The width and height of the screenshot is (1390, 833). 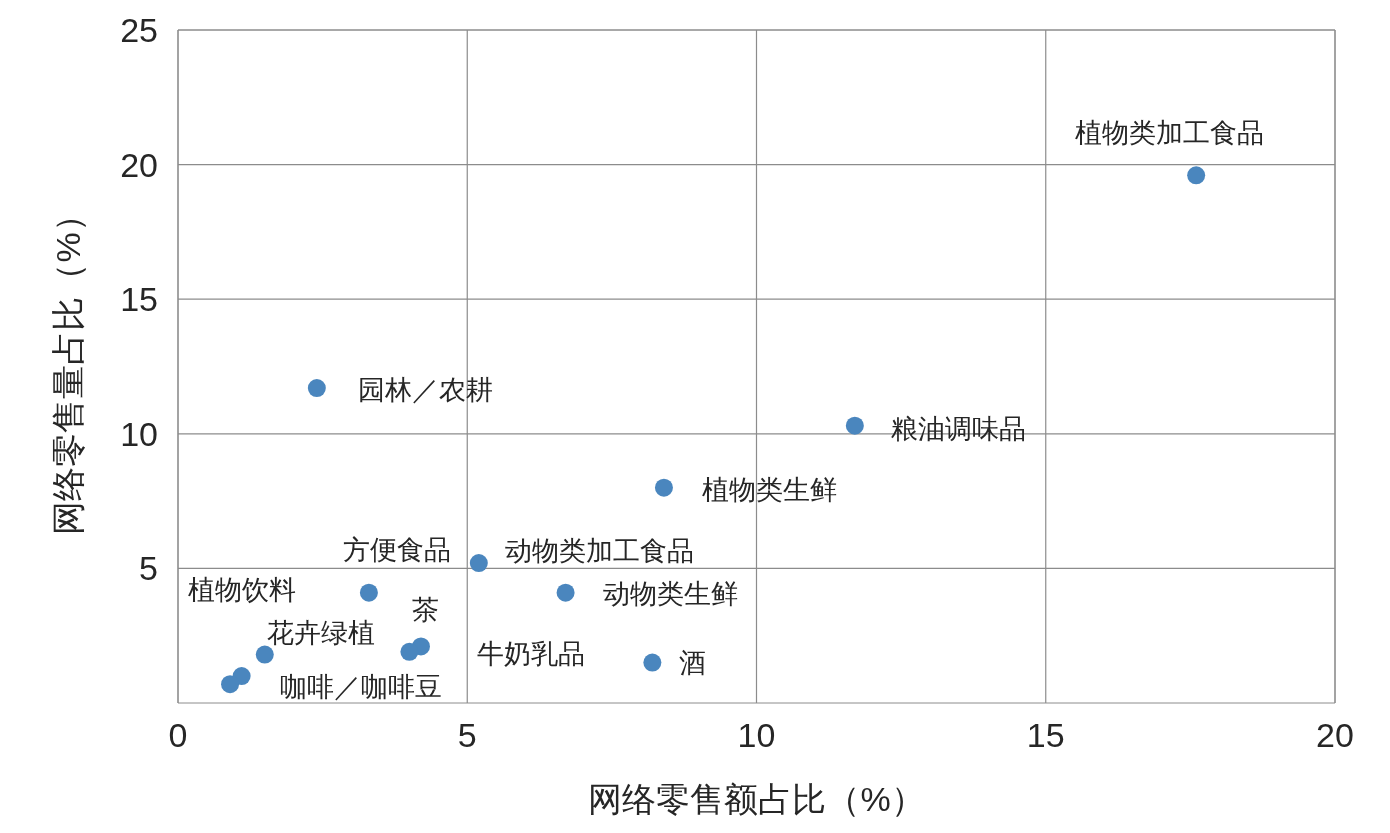 What do you see at coordinates (148, 568) in the screenshot?
I see `y-tick-label: 5` at bounding box center [148, 568].